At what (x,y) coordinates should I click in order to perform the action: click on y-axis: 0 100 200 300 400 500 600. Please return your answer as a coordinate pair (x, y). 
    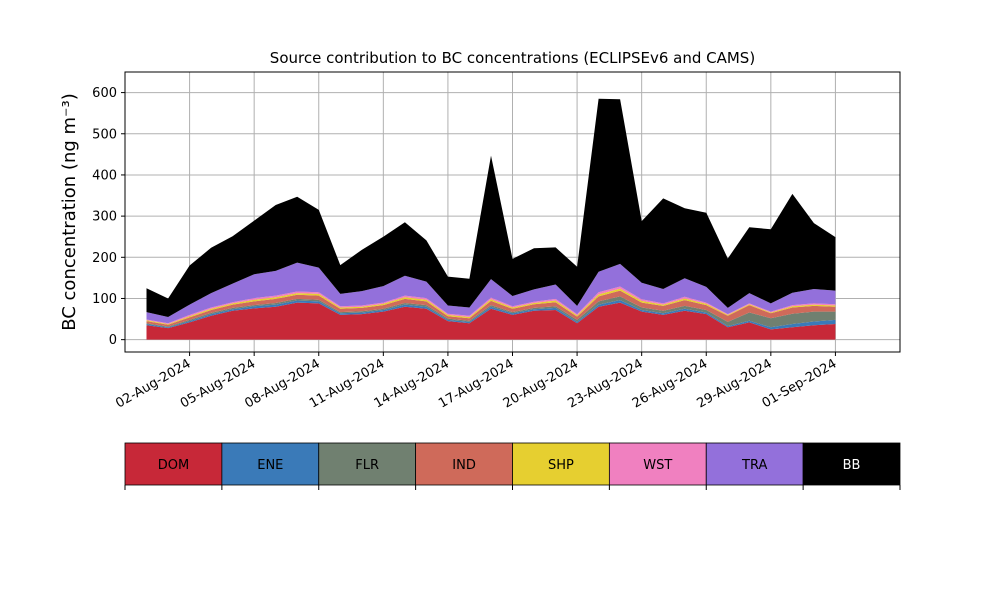
    Looking at the image, I should click on (108, 217).